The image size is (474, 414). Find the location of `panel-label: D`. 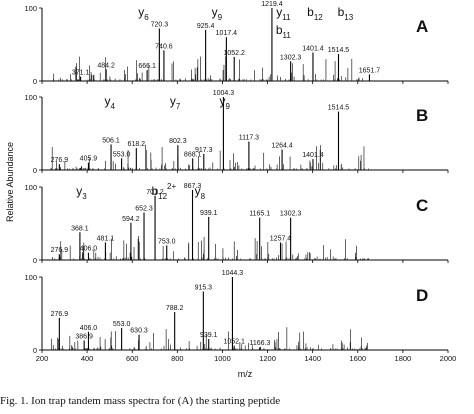

panel-label: D is located at coordinates (422, 295).